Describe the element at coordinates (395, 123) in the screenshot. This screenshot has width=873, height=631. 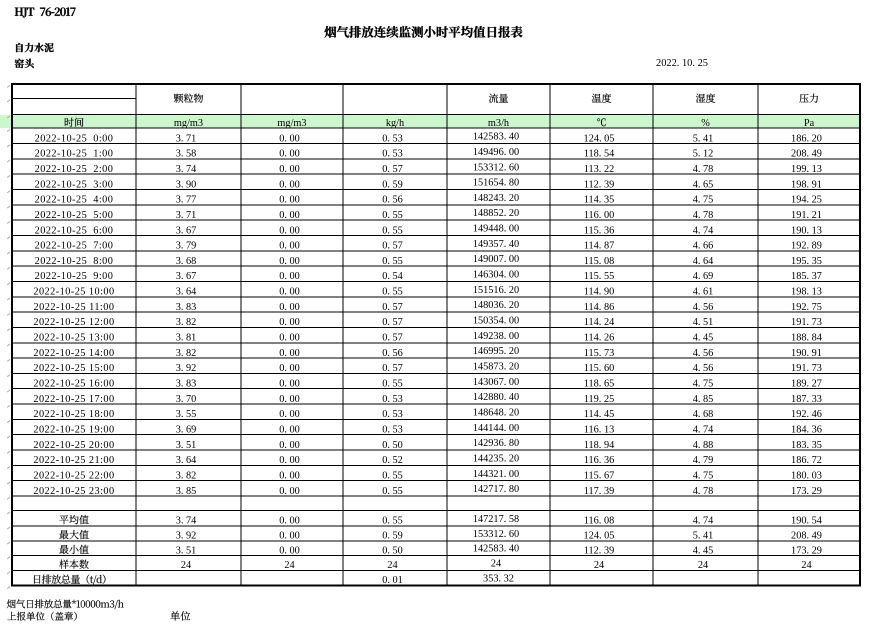
I see `svg-text: kg/h` at that location.